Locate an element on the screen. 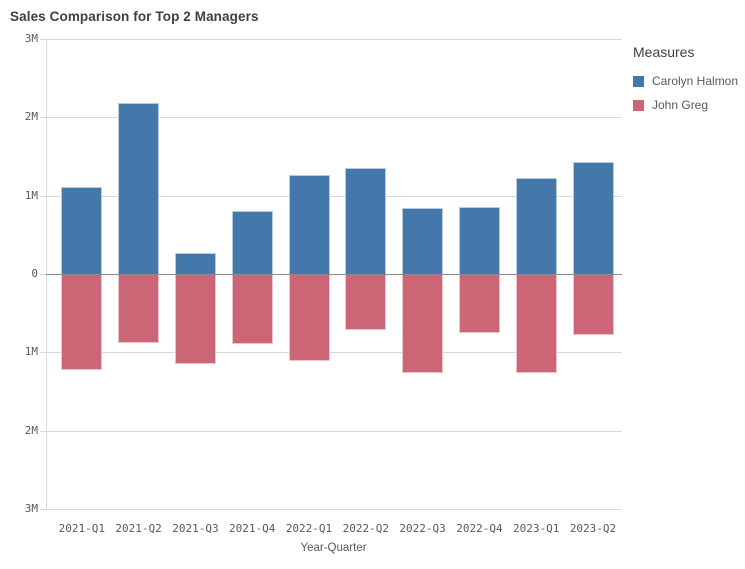 Image resolution: width=745 pixels, height=569 pixels. bar-carolyn-halmon-2022-Q1 is located at coordinates (309, 224).